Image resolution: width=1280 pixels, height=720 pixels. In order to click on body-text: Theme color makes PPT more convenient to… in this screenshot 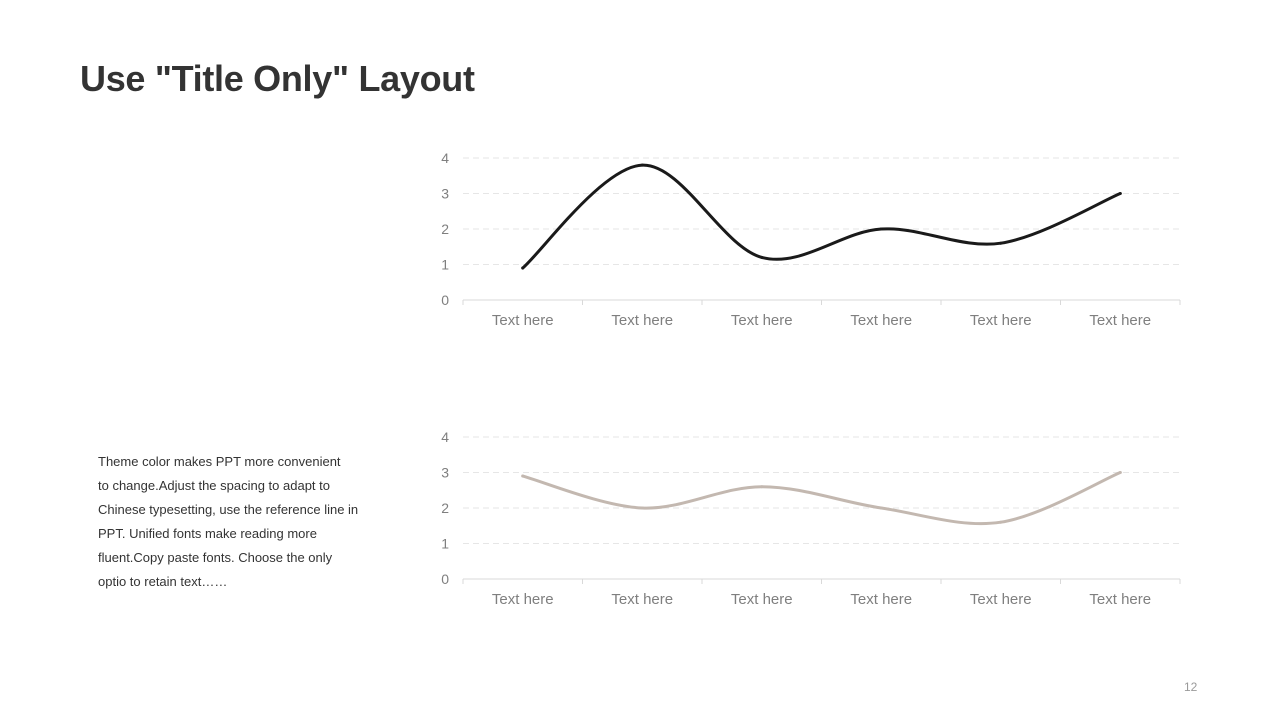, I will do `click(238, 522)`.